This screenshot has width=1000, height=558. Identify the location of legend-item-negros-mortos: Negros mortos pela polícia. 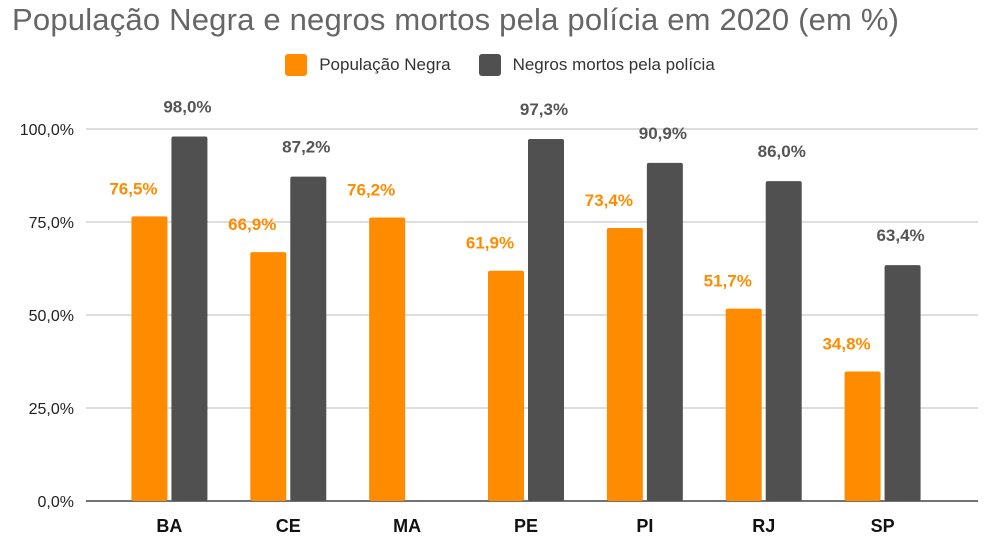
(596, 65).